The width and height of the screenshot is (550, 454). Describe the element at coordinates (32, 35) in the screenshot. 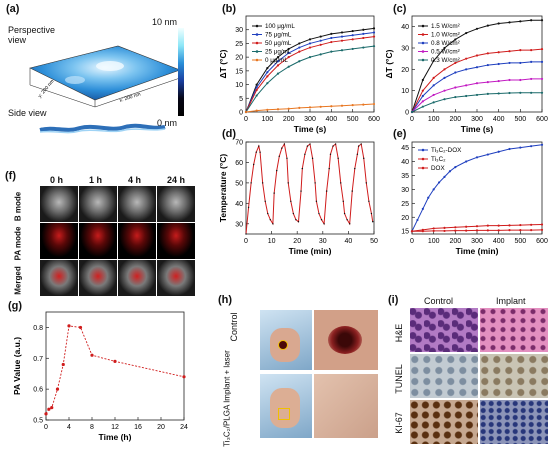

I see `perspective-view-label: Perspective view` at that location.